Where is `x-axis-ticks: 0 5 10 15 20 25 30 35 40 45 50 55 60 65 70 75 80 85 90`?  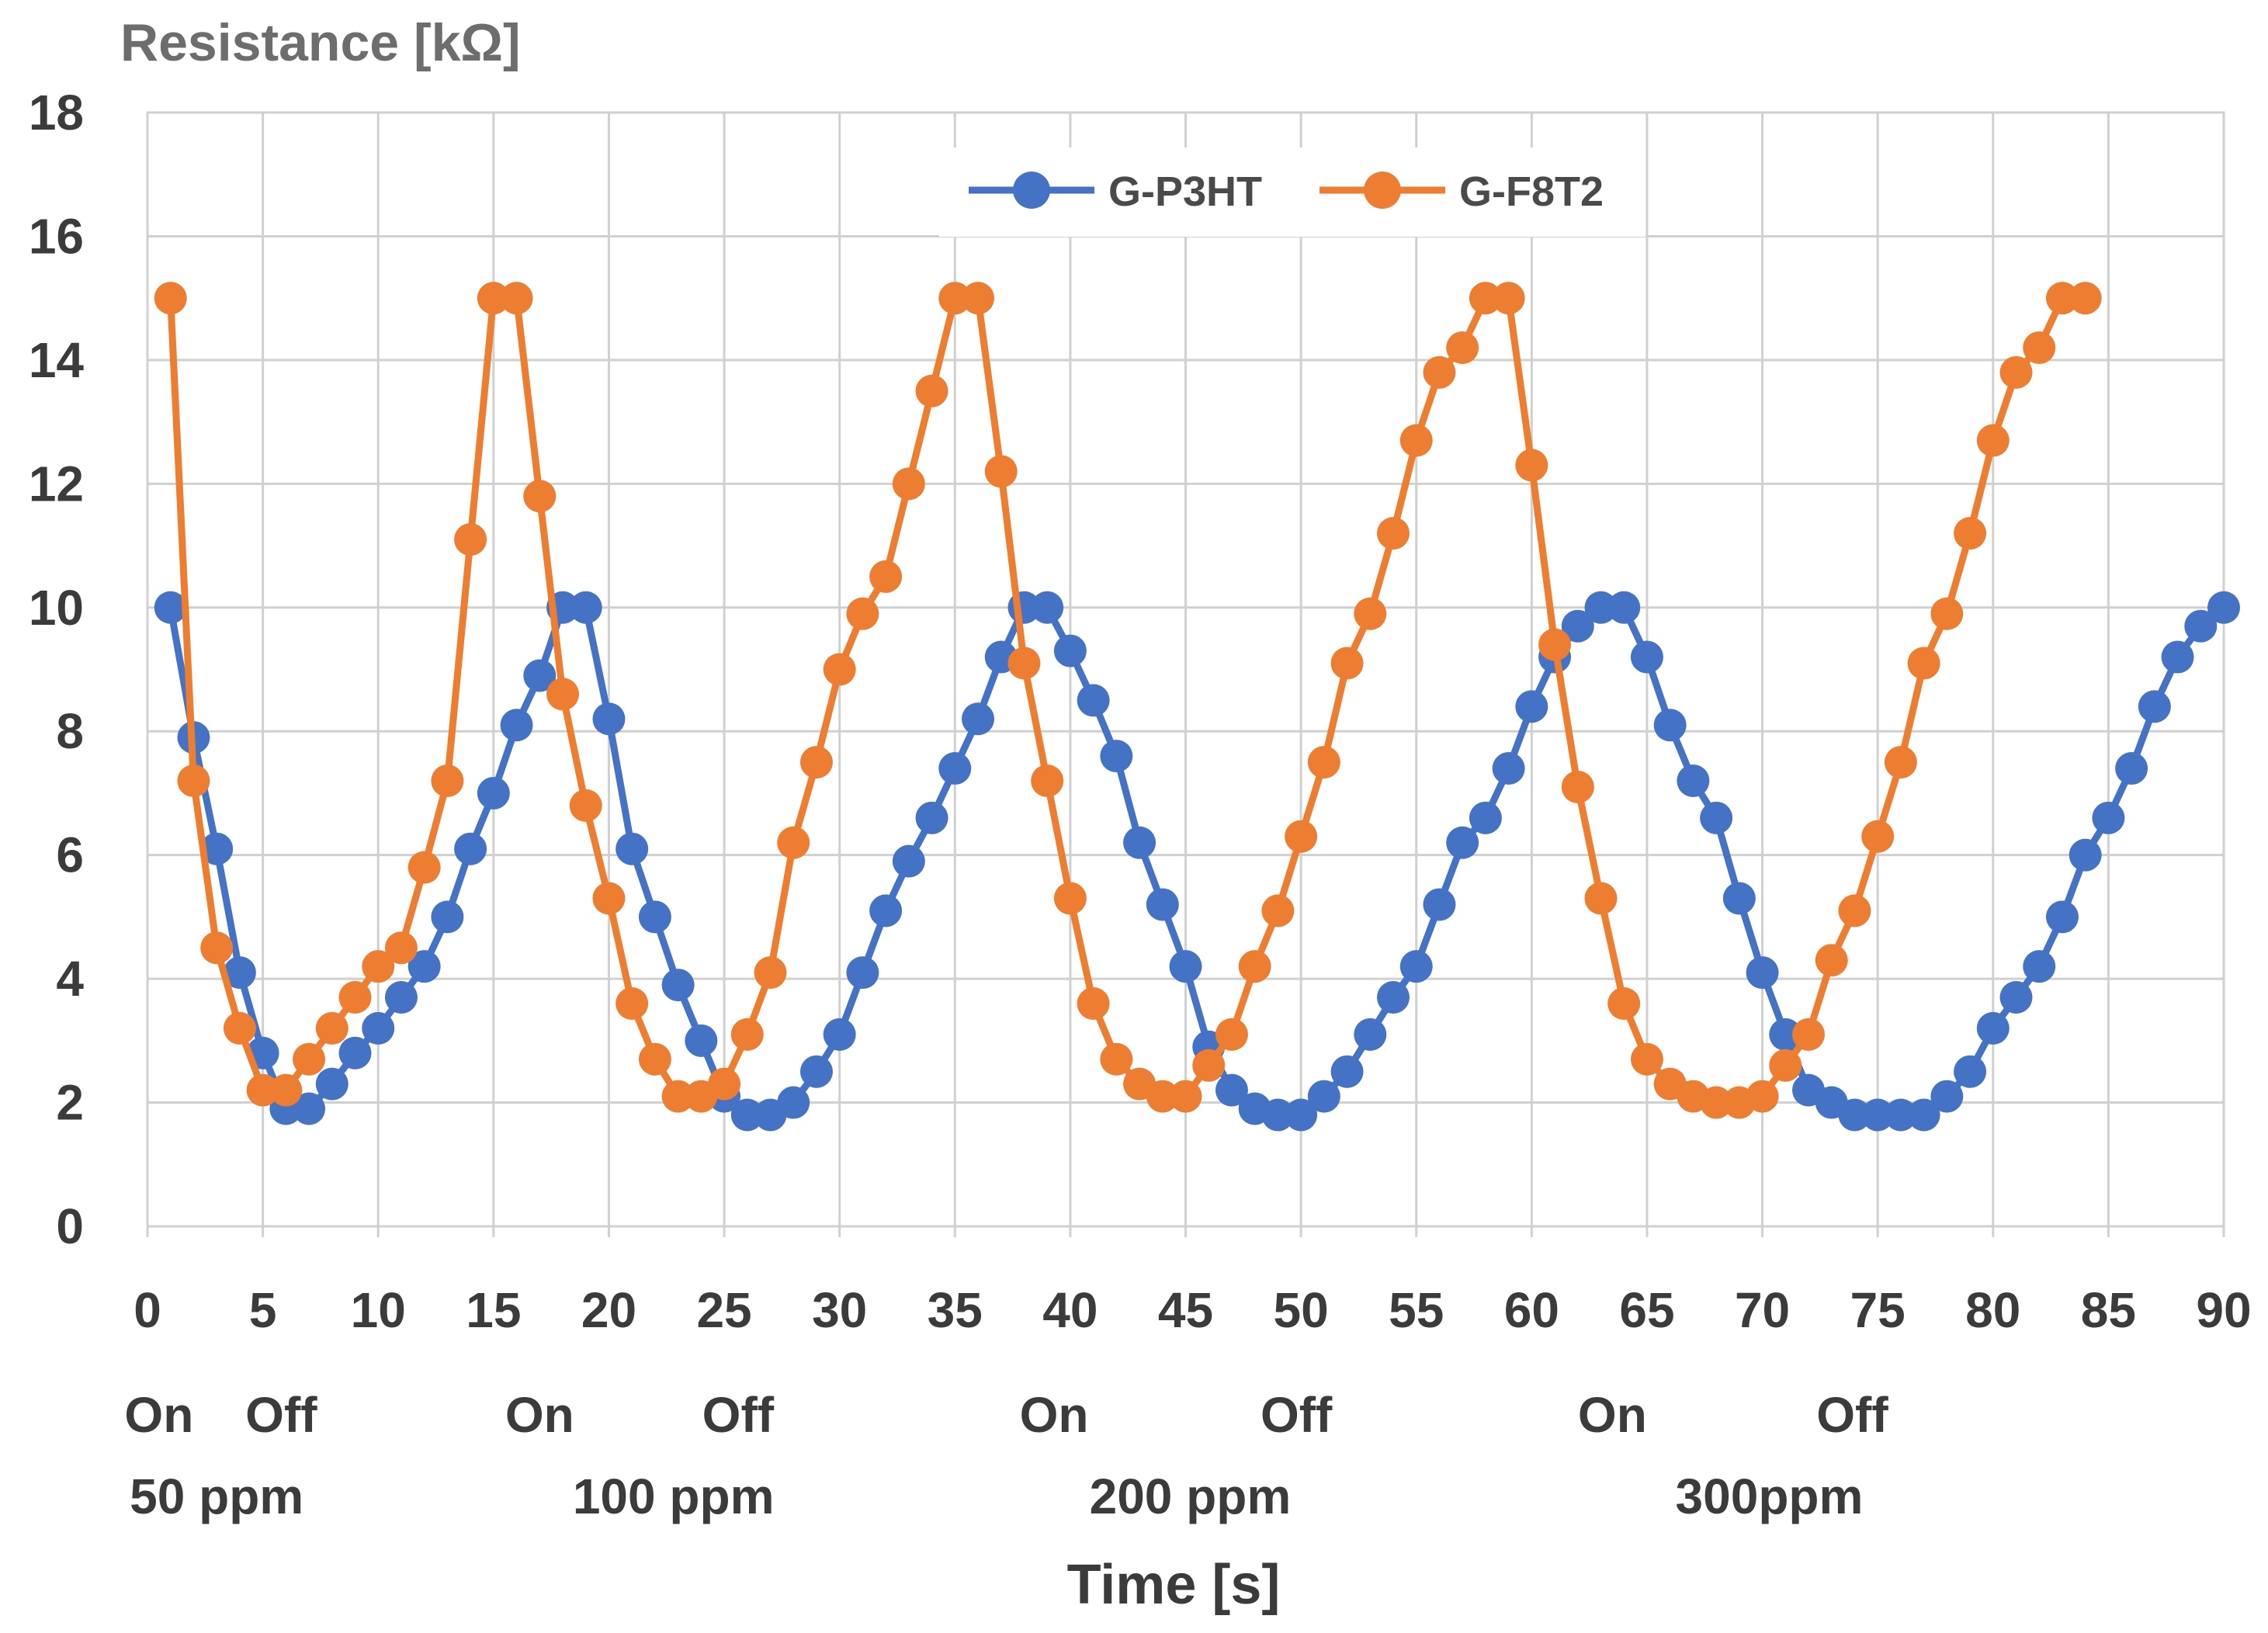 x-axis-ticks: 0 5 10 15 20 25 30 35 40 45 50 55 60 65 70 75 80 85 90 is located at coordinates (1192, 1310).